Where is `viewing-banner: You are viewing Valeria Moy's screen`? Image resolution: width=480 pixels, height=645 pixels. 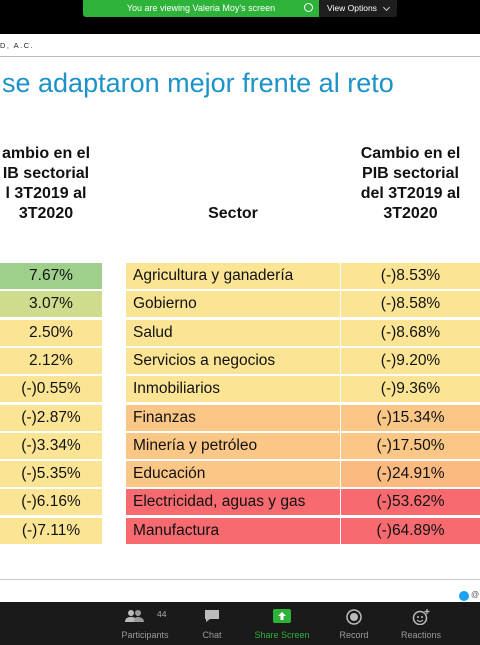
viewing-banner: You are viewing Valeria Moy's screen is located at coordinates (201, 8).